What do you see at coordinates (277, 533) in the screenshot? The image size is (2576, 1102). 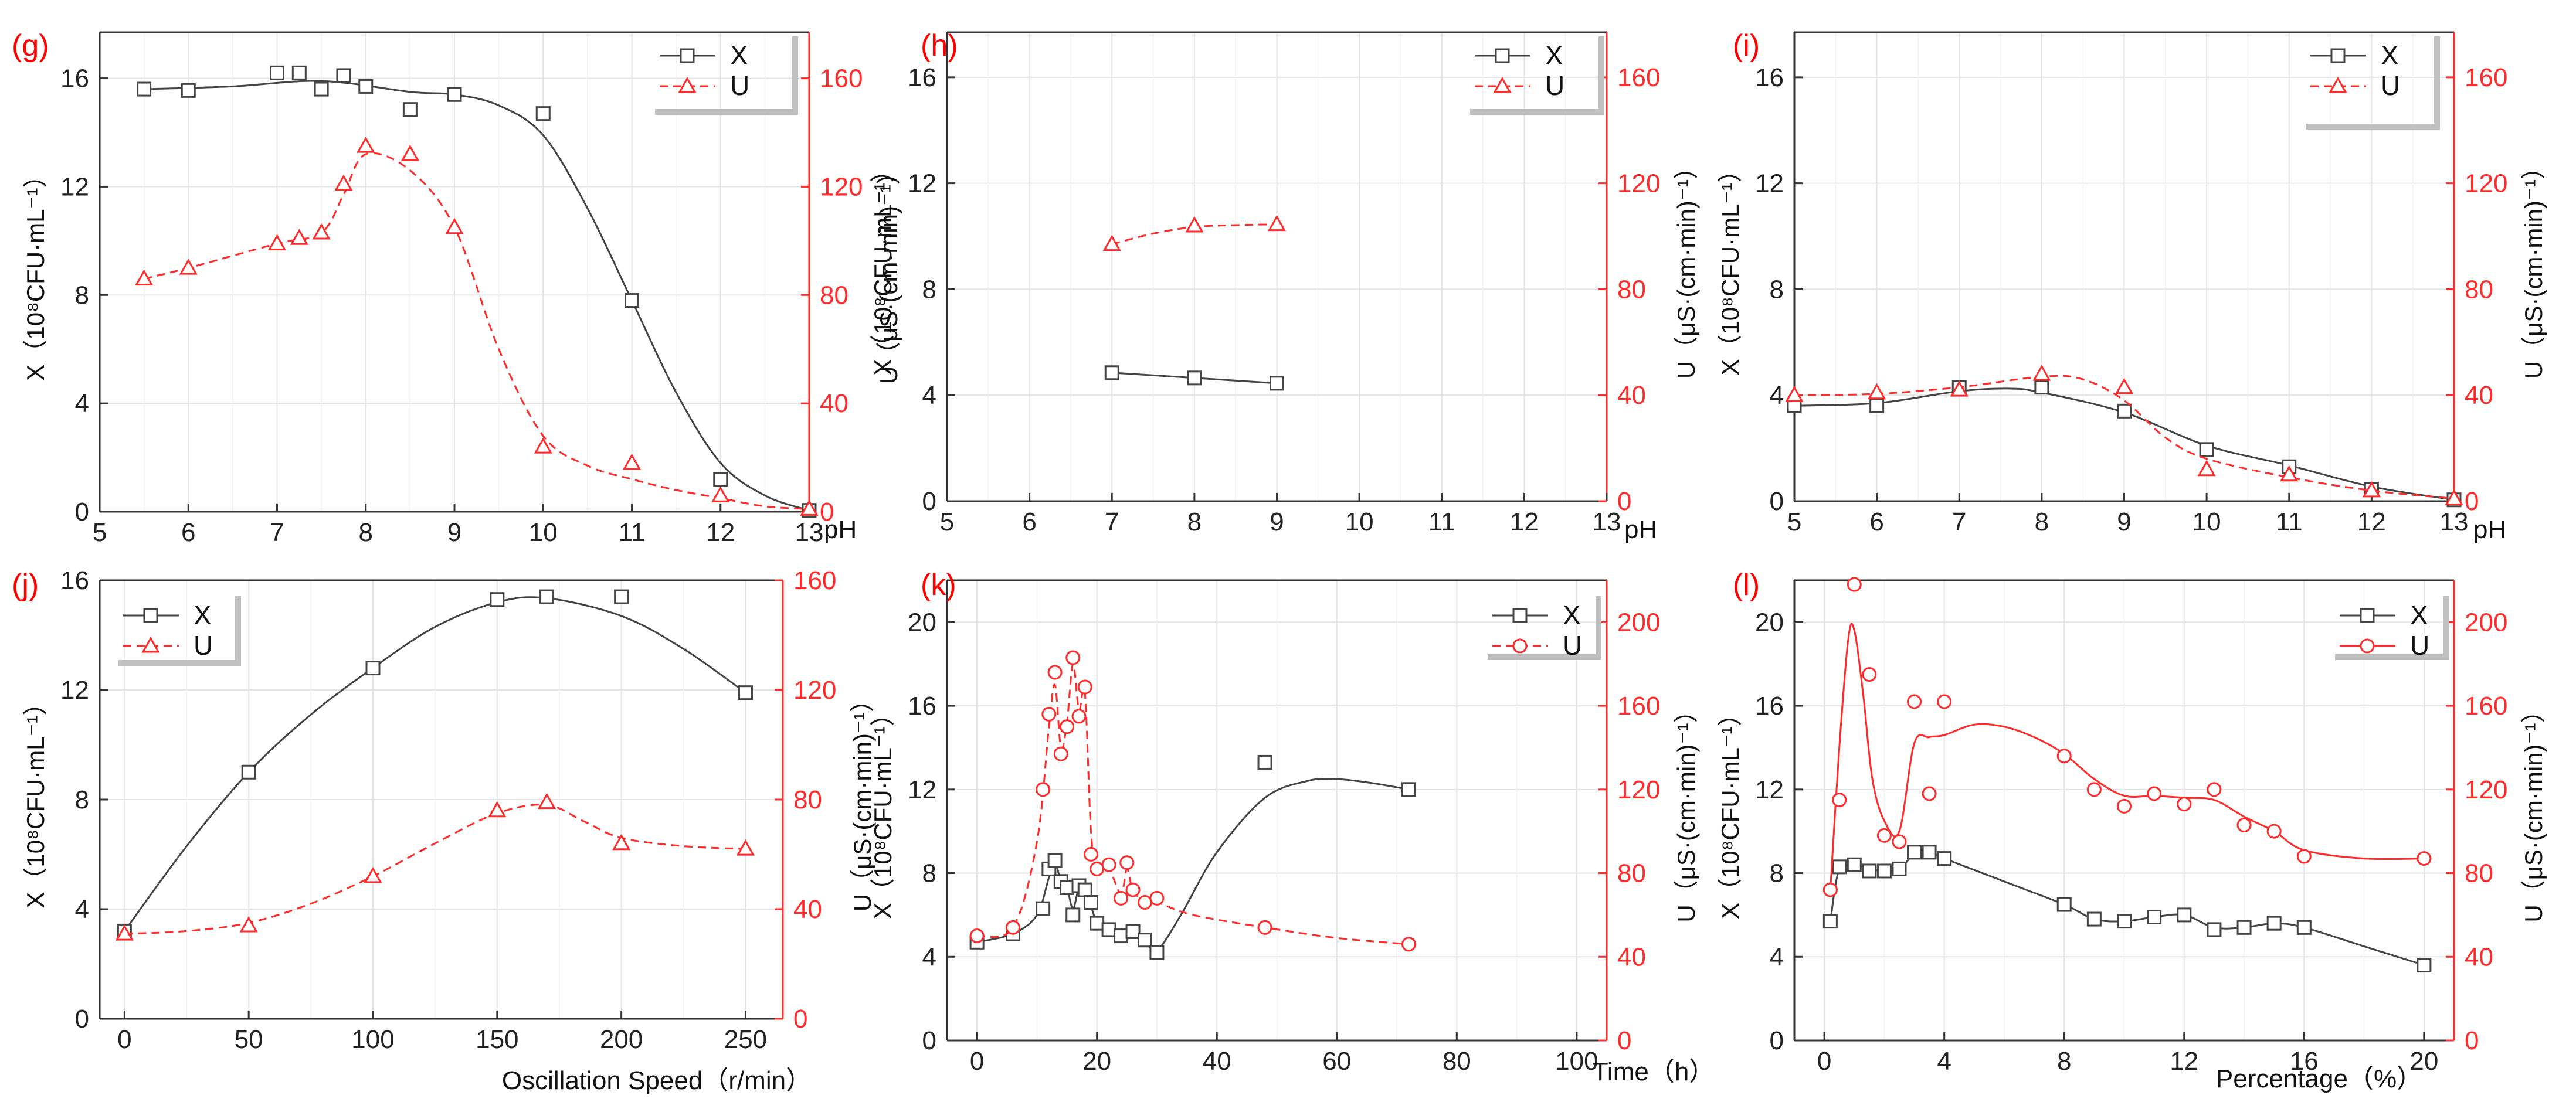 I see `x-tick-label: 7` at bounding box center [277, 533].